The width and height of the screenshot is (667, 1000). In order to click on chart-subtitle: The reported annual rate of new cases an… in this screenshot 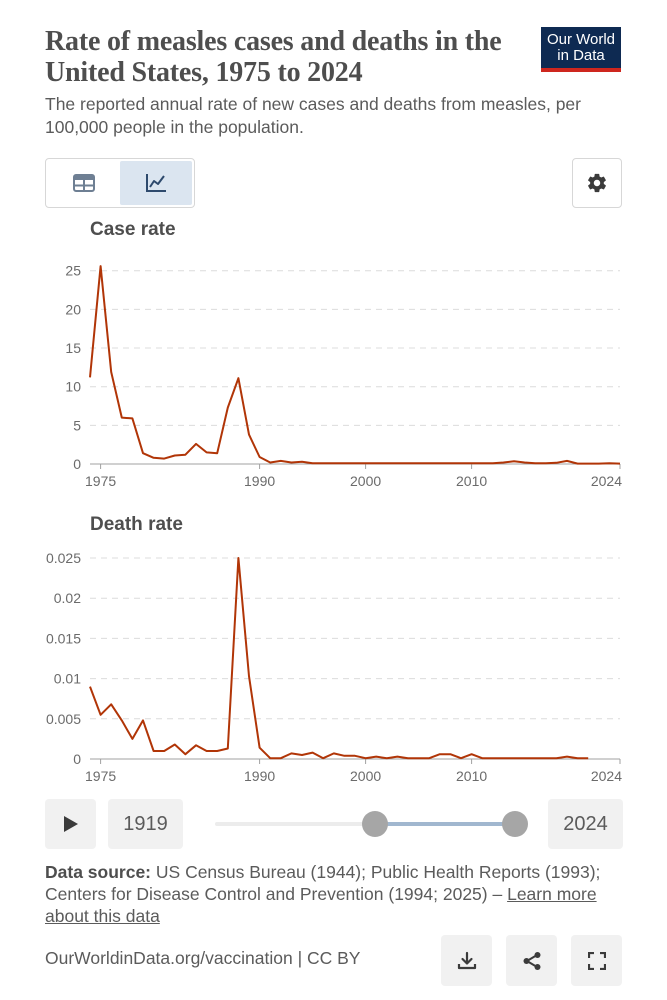, I will do `click(313, 115)`.